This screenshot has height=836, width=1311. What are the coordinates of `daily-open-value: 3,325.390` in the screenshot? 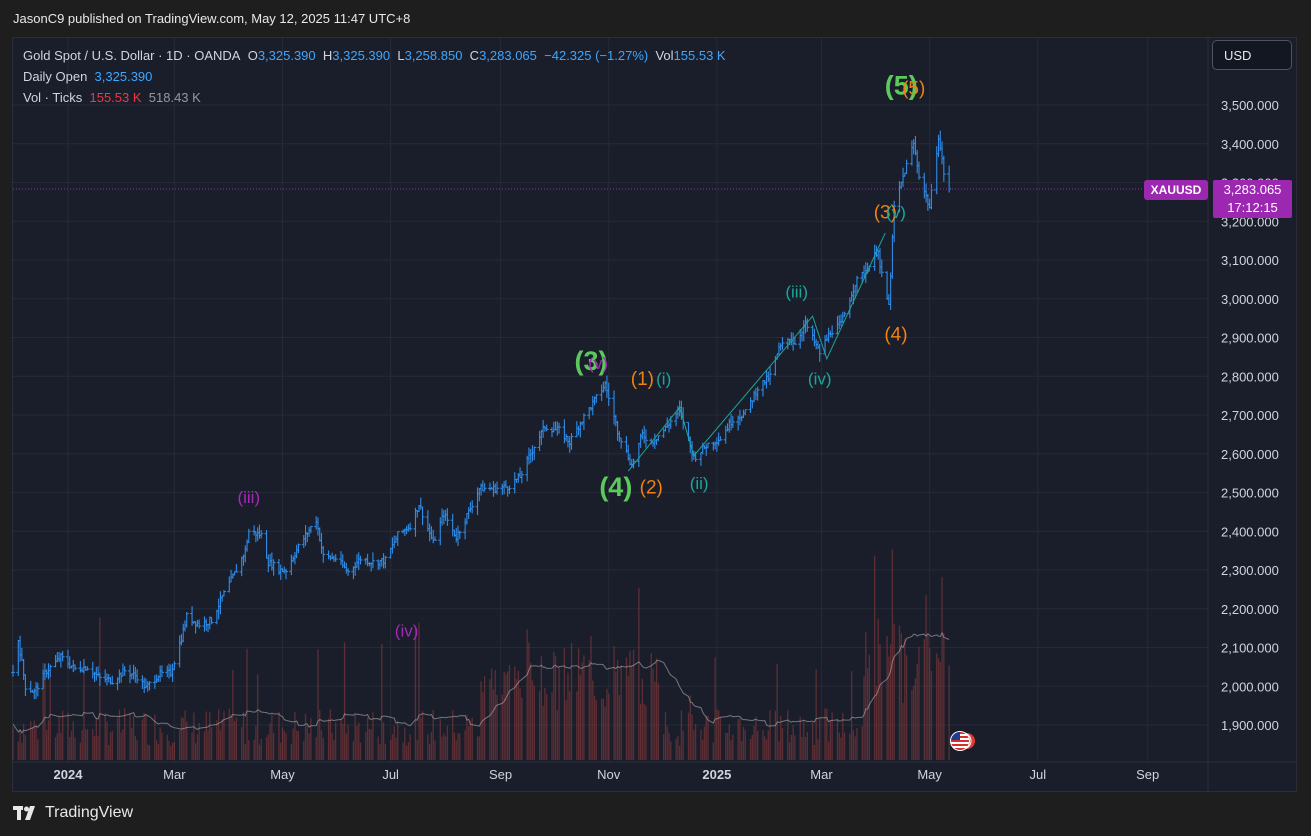 It's located at (123, 76).